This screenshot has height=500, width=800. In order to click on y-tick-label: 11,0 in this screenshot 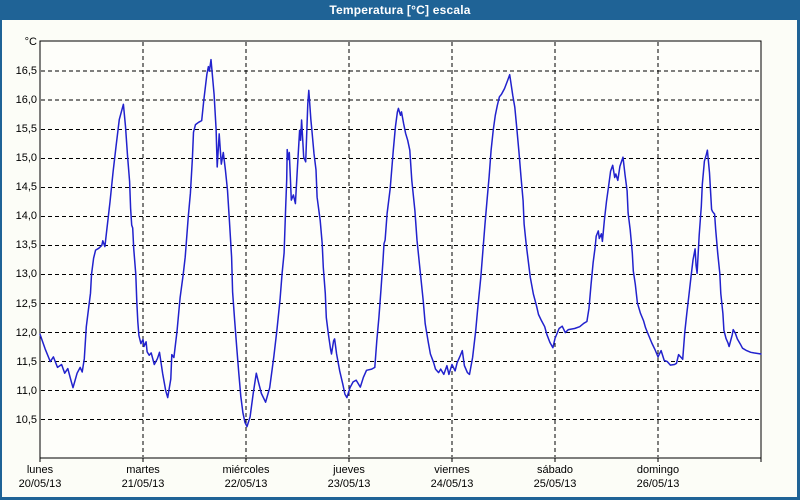, I will do `click(26, 390)`.